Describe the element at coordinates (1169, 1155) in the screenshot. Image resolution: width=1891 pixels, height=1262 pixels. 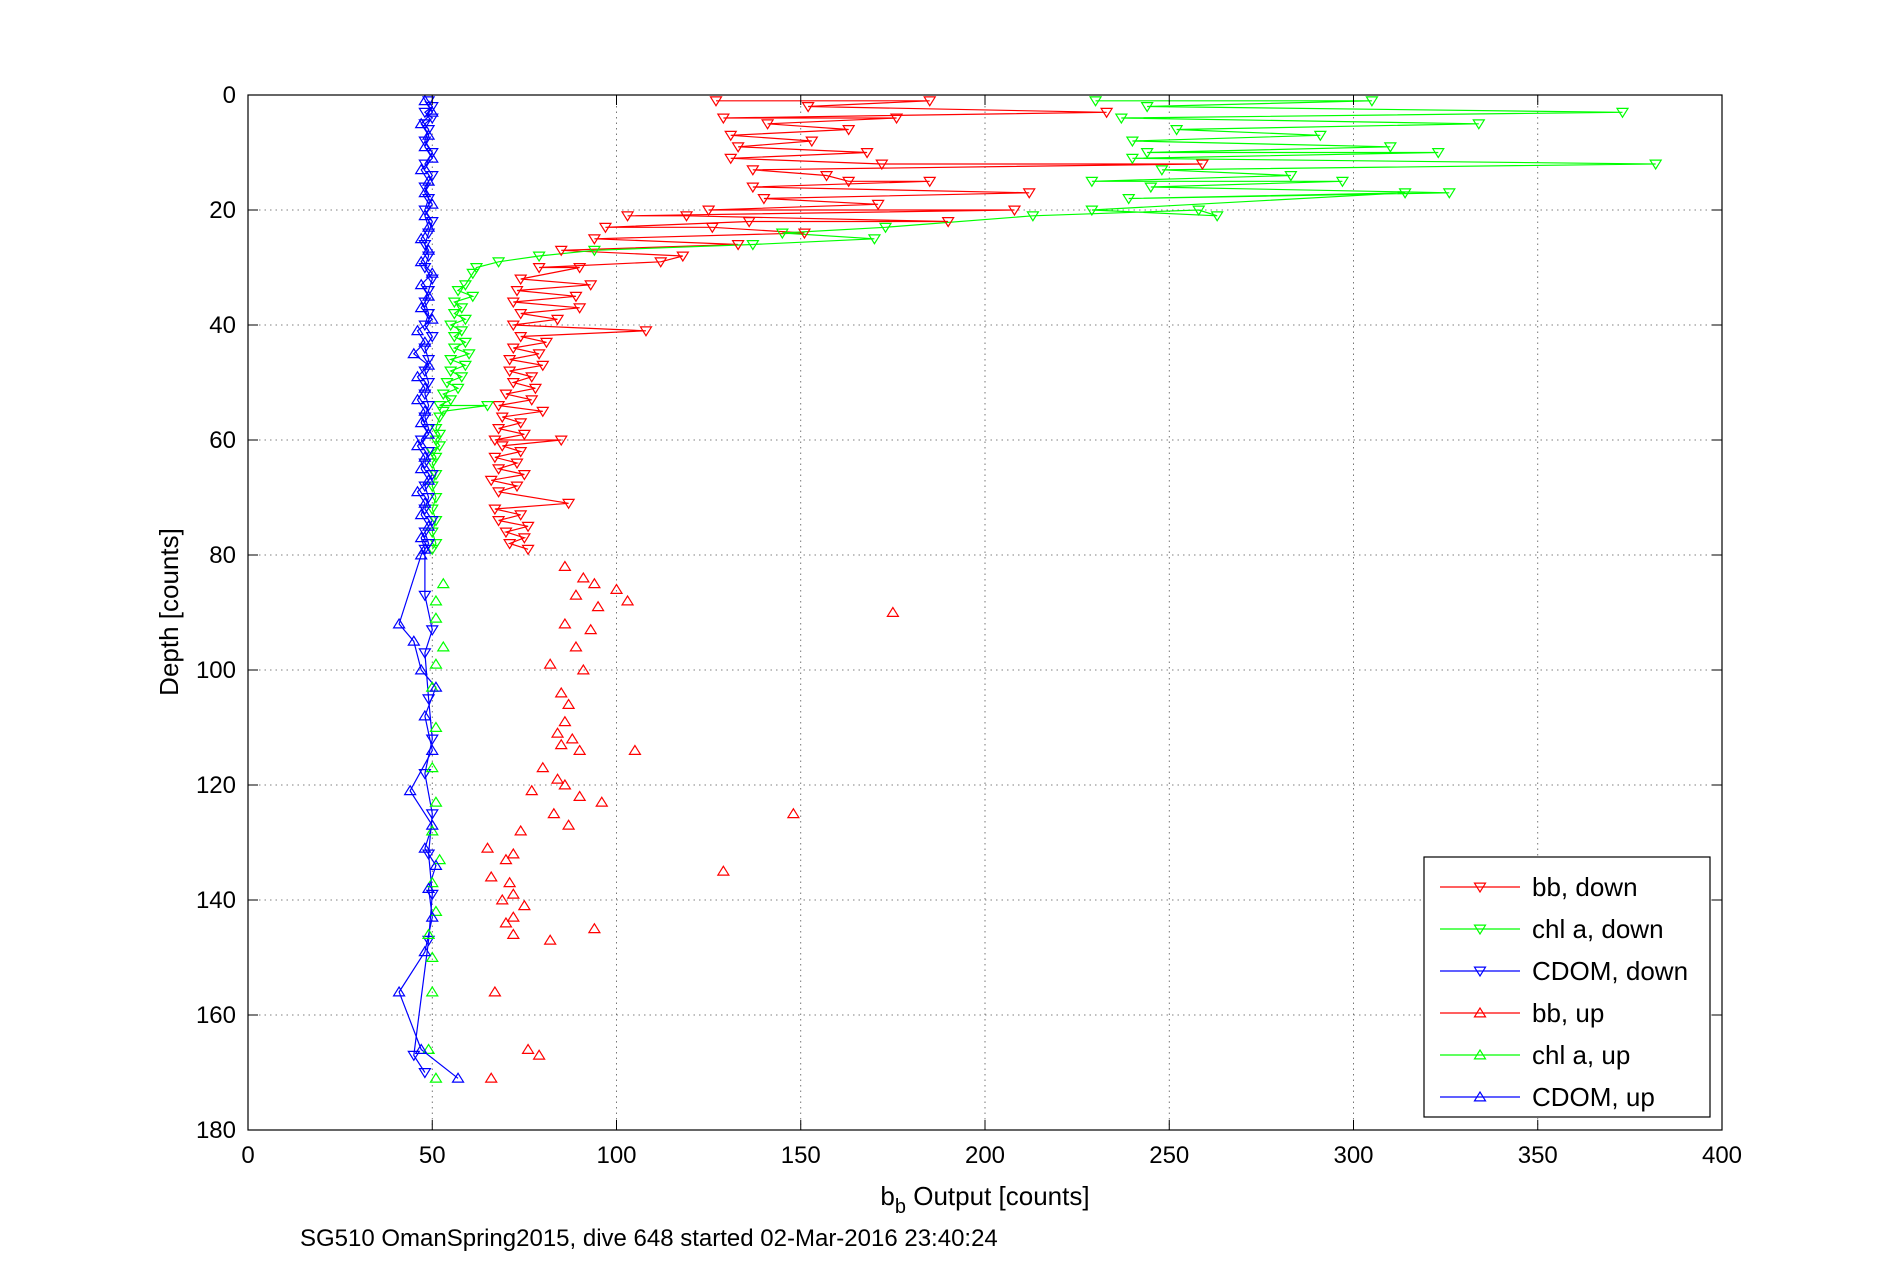
I see `x-tick-label: 250` at that location.